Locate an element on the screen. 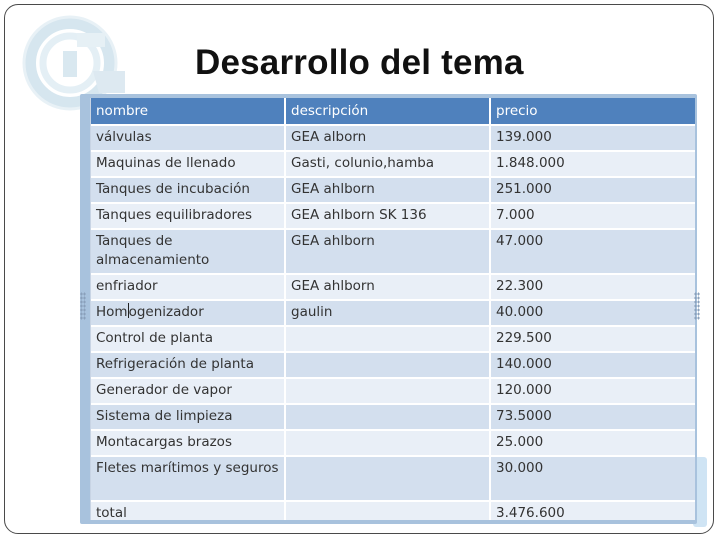 This screenshot has height=540, width=720. text-cursor is located at coordinates (128, 310).